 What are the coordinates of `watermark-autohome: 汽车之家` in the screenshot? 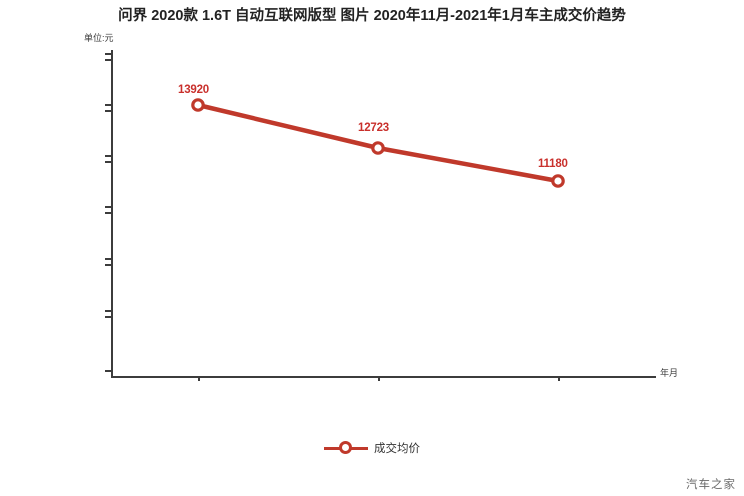 It's located at (711, 485).